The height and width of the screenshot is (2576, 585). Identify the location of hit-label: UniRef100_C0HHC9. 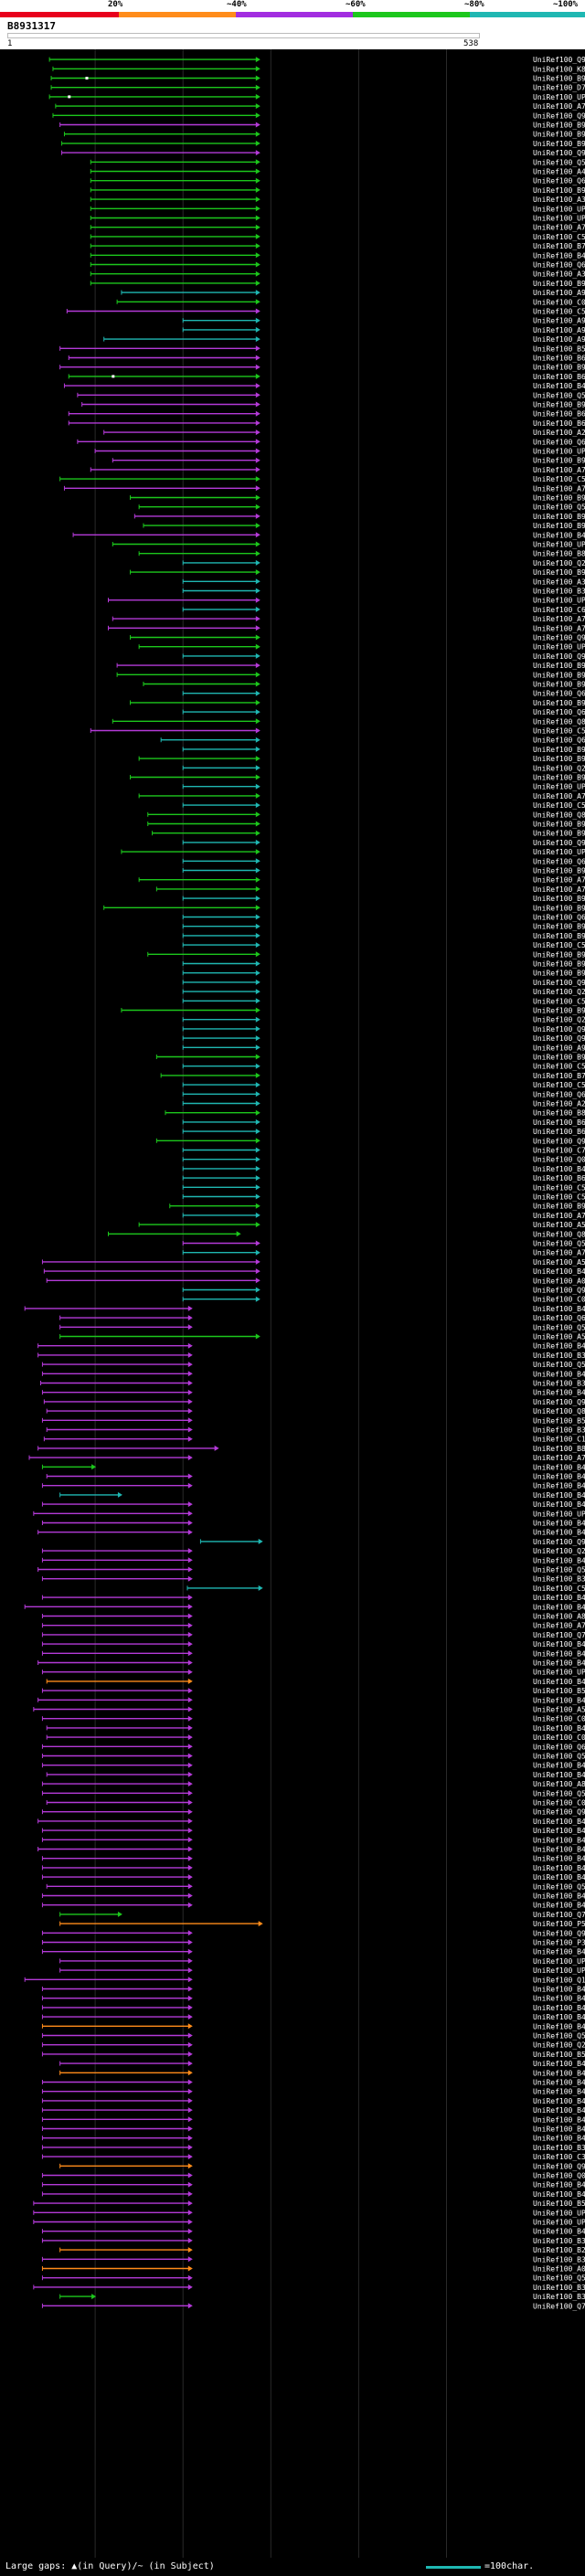
(559, 1719).